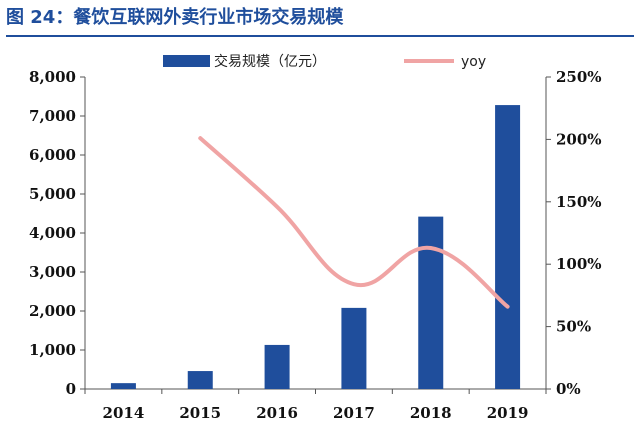  What do you see at coordinates (52, 77) in the screenshot?
I see `y-left-tick-label: 8,000` at bounding box center [52, 77].